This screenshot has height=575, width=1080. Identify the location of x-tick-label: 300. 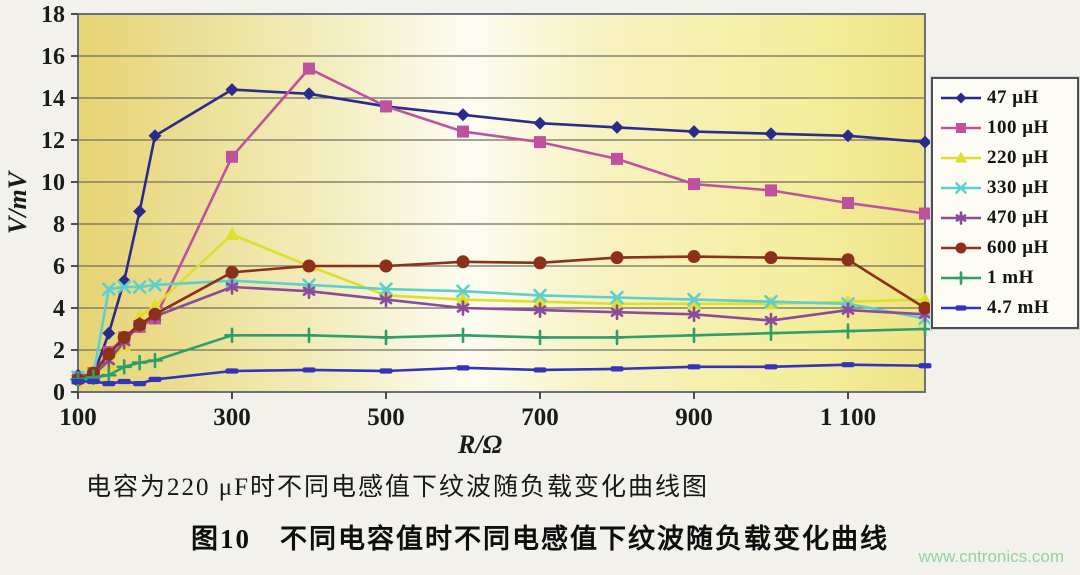
(232, 417).